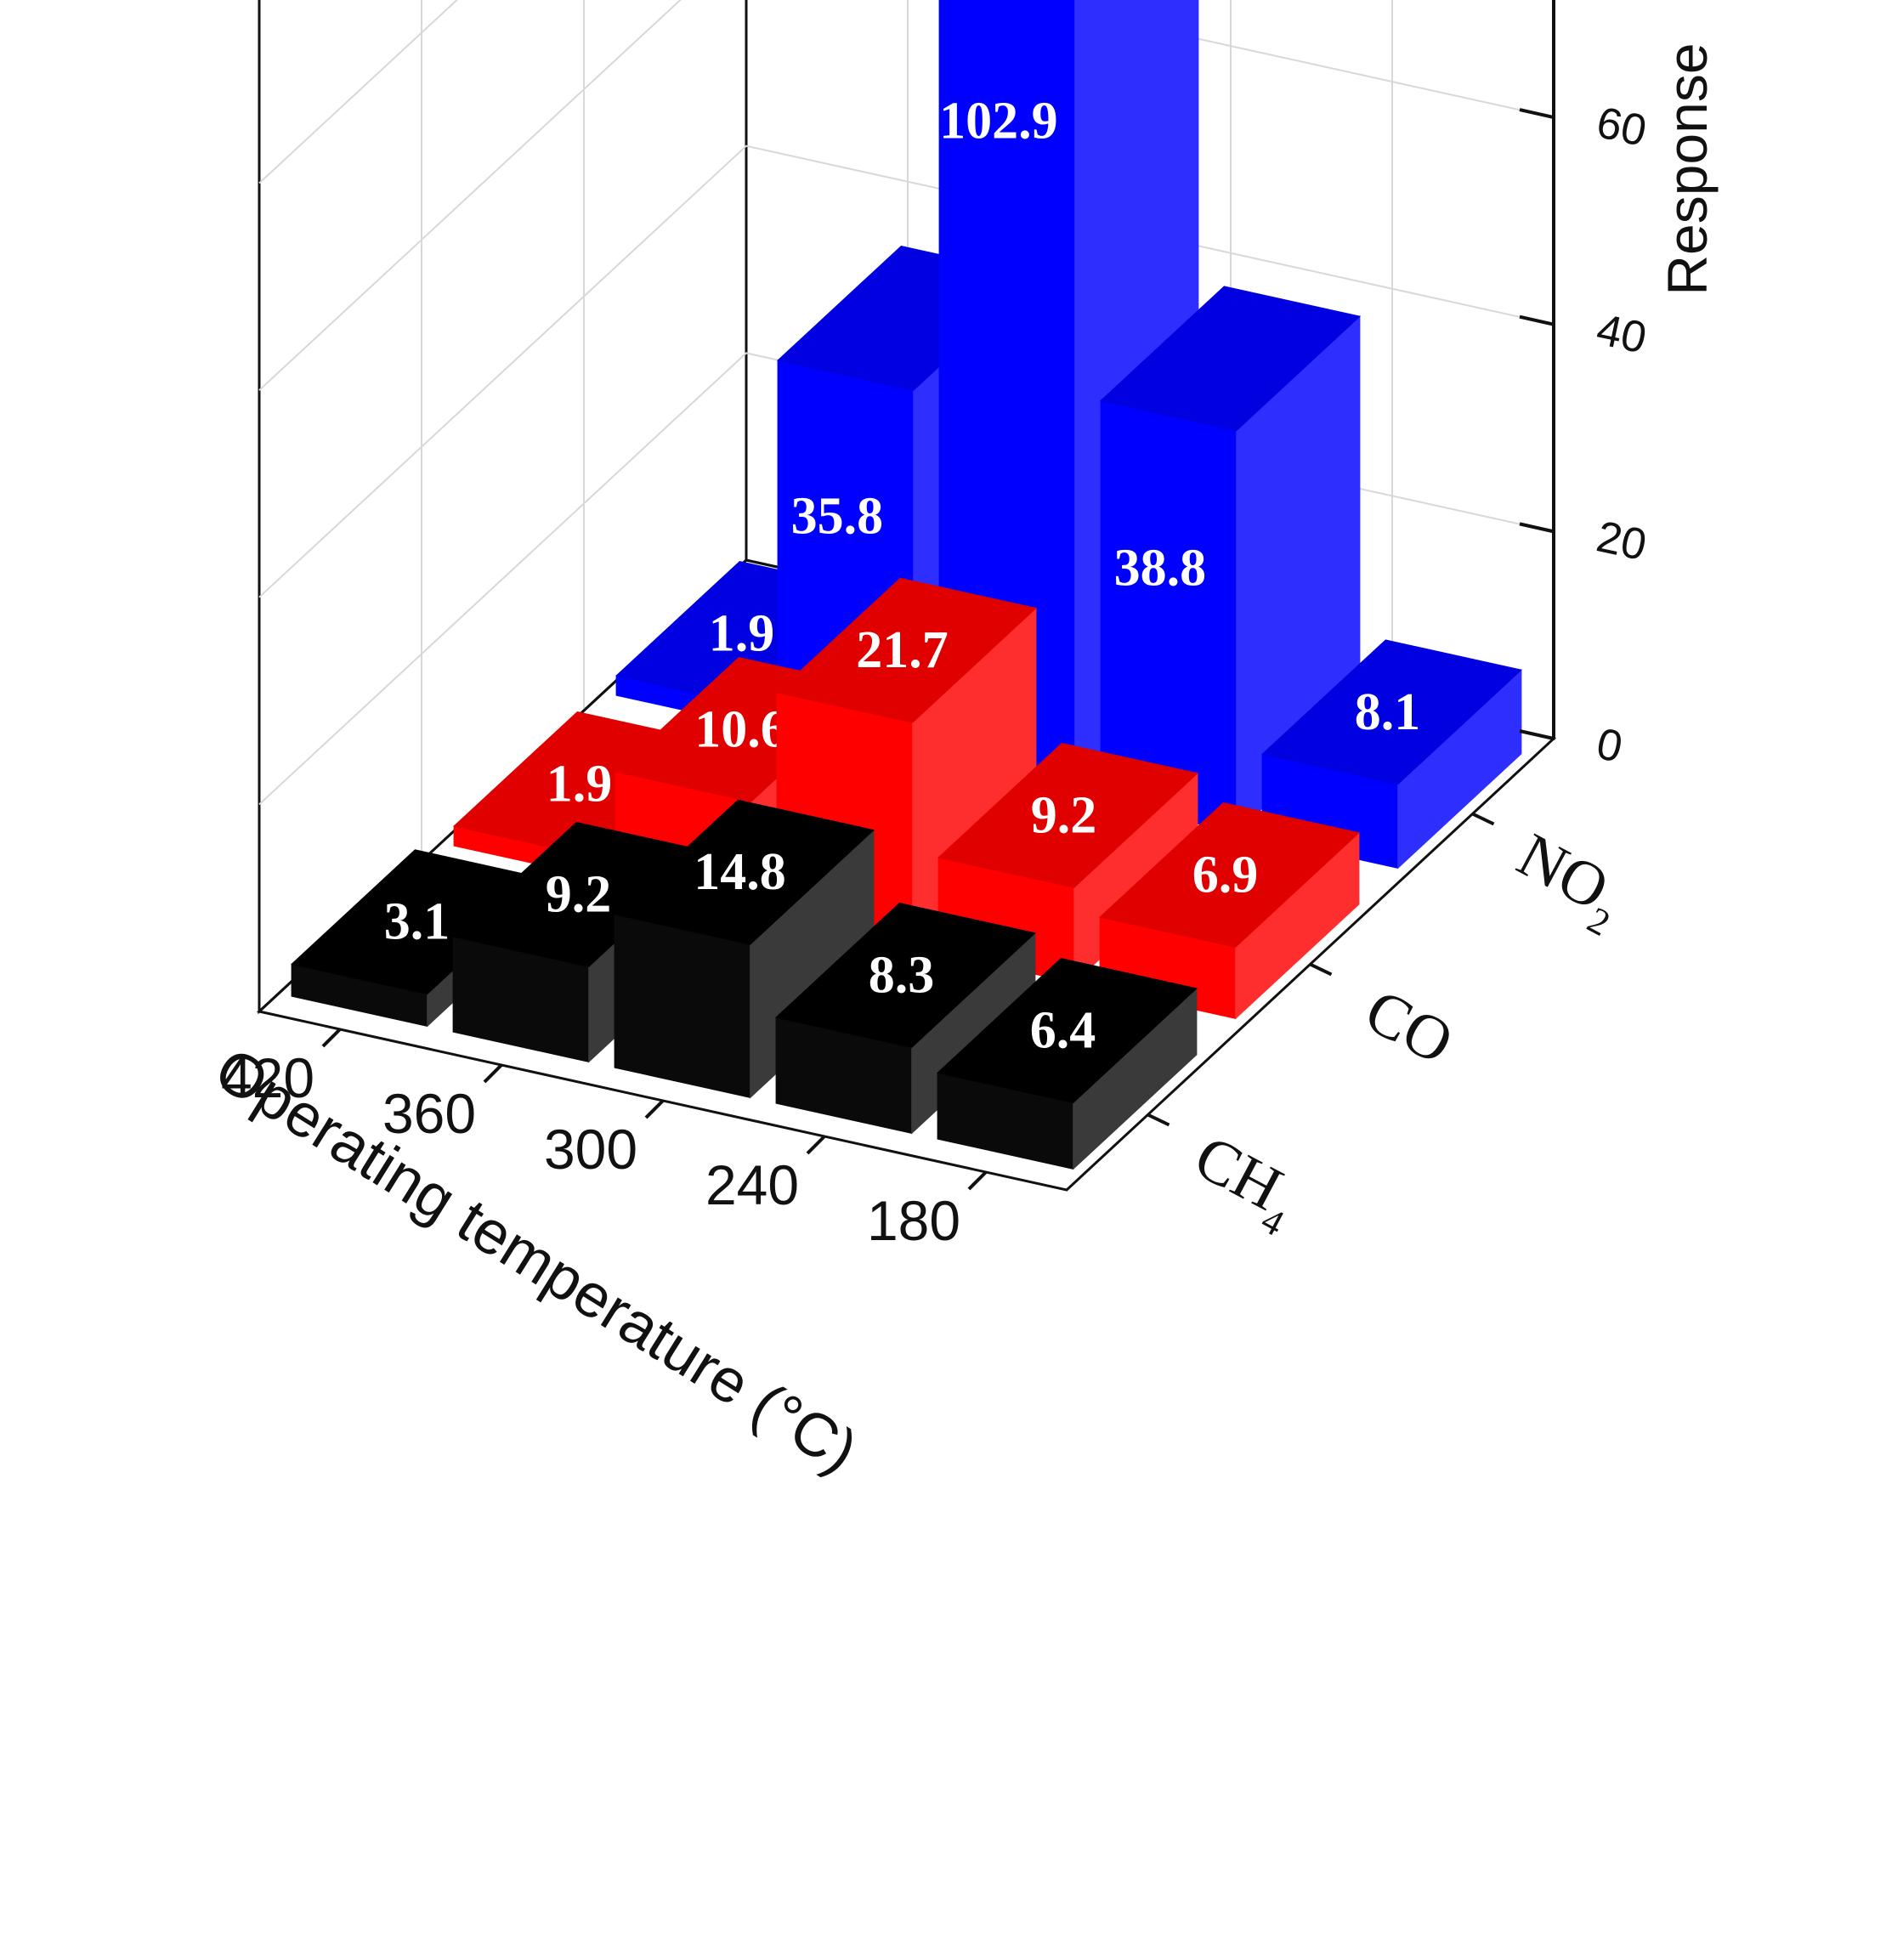  Describe the element at coordinates (752, 1184) in the screenshot. I see `temperature-tick-label: 240` at that location.